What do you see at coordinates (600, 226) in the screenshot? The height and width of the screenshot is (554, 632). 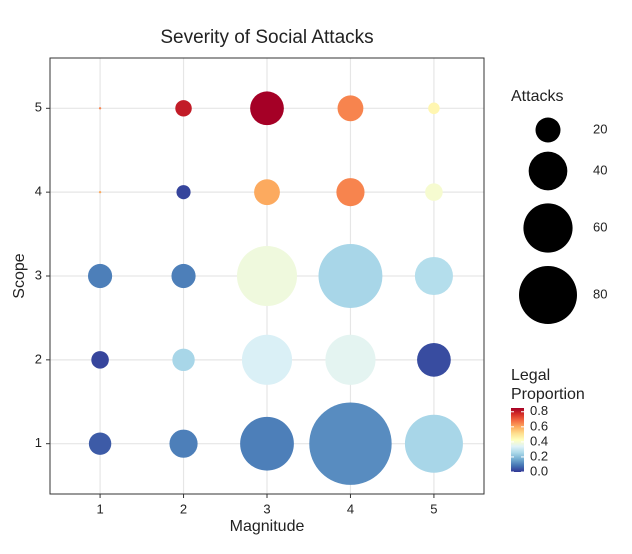 I see `size-legend-label: 60` at bounding box center [600, 226].